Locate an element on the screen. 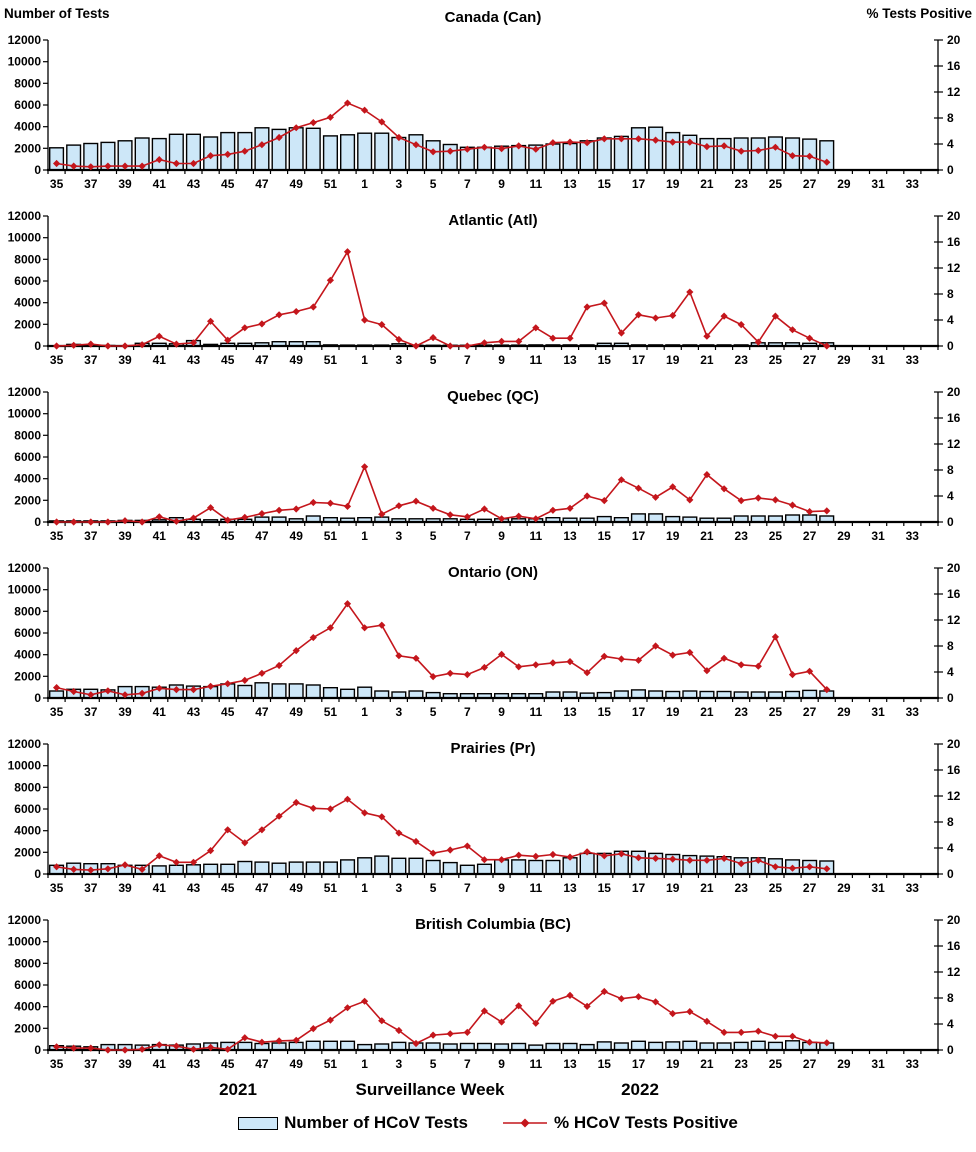 This screenshot has height=1152, width=976. y-right-tick-label: 8 is located at coordinates (950, 118).